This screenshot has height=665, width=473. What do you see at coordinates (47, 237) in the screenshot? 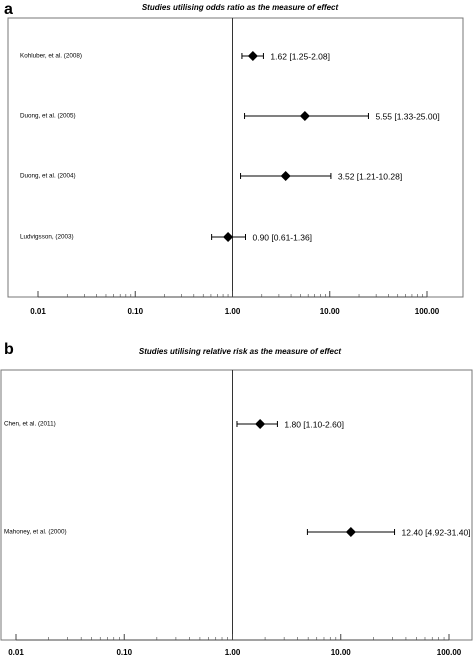
I see `study-name: Ludvigsson, (2003)` at bounding box center [47, 237].